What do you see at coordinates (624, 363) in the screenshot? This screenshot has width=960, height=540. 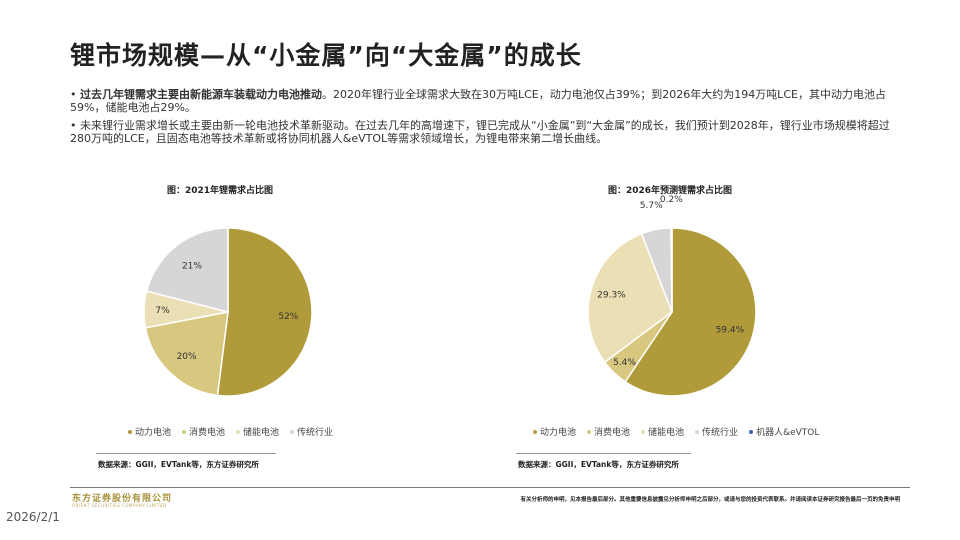 I see `pie-label-1-1: 5.4%` at bounding box center [624, 363].